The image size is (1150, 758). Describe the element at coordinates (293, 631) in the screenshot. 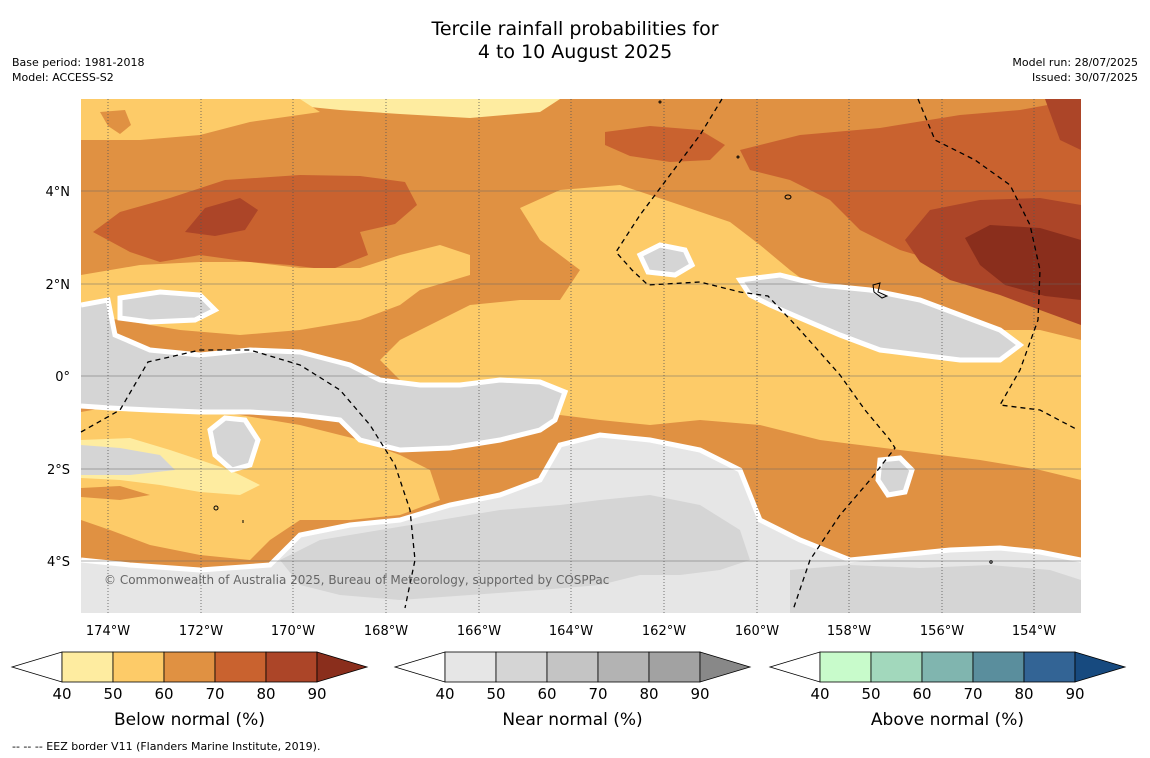

I see `lon-label: 170°W` at that location.